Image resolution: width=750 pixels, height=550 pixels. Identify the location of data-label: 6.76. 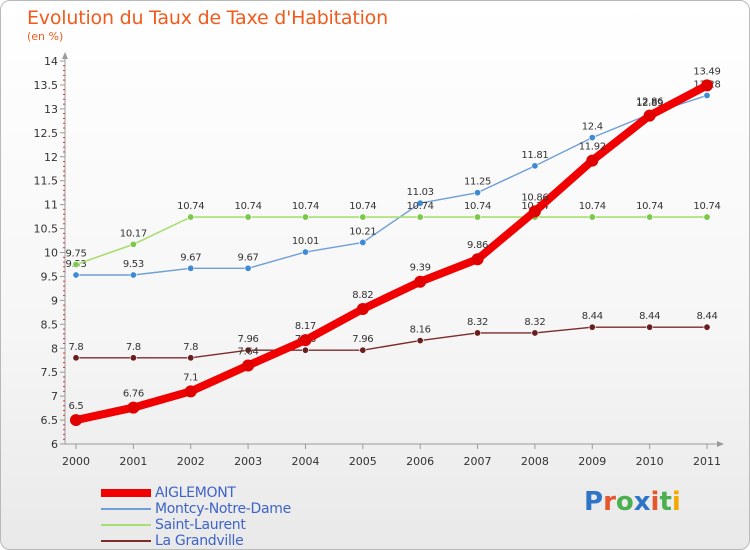
(133, 394).